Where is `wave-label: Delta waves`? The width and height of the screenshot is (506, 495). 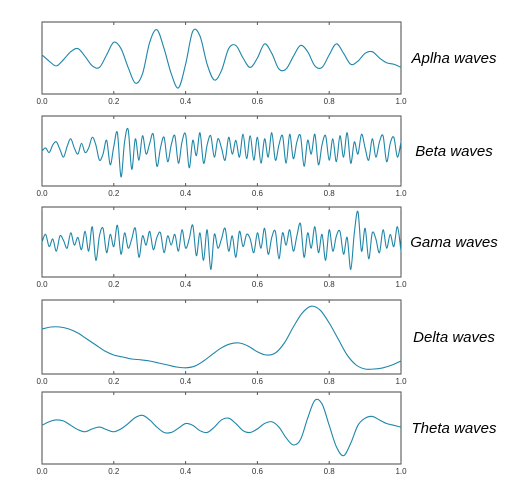 wave-label: Delta waves is located at coordinates (454, 337).